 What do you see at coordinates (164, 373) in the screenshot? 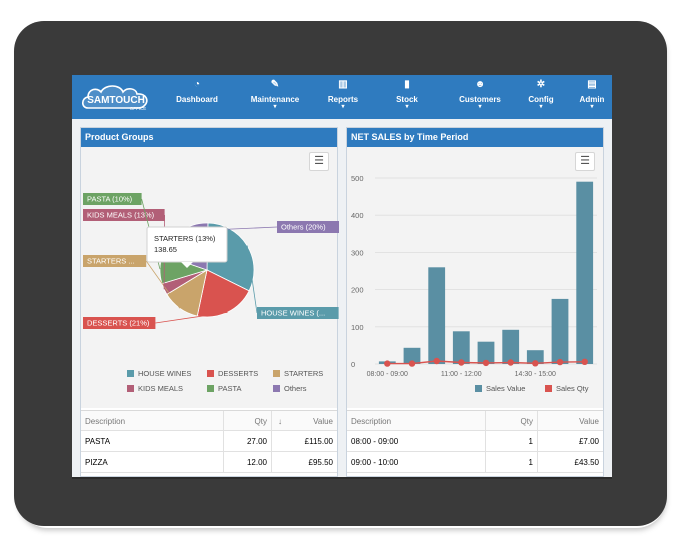
I see `legend-label: HOUSE WINES` at bounding box center [164, 373].